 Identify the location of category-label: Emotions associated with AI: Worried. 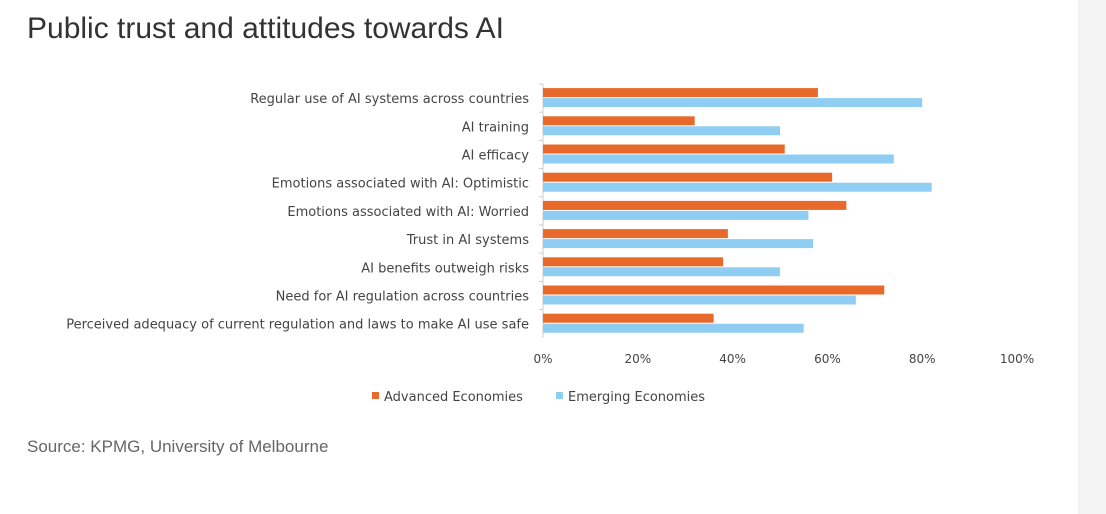
(408, 212).